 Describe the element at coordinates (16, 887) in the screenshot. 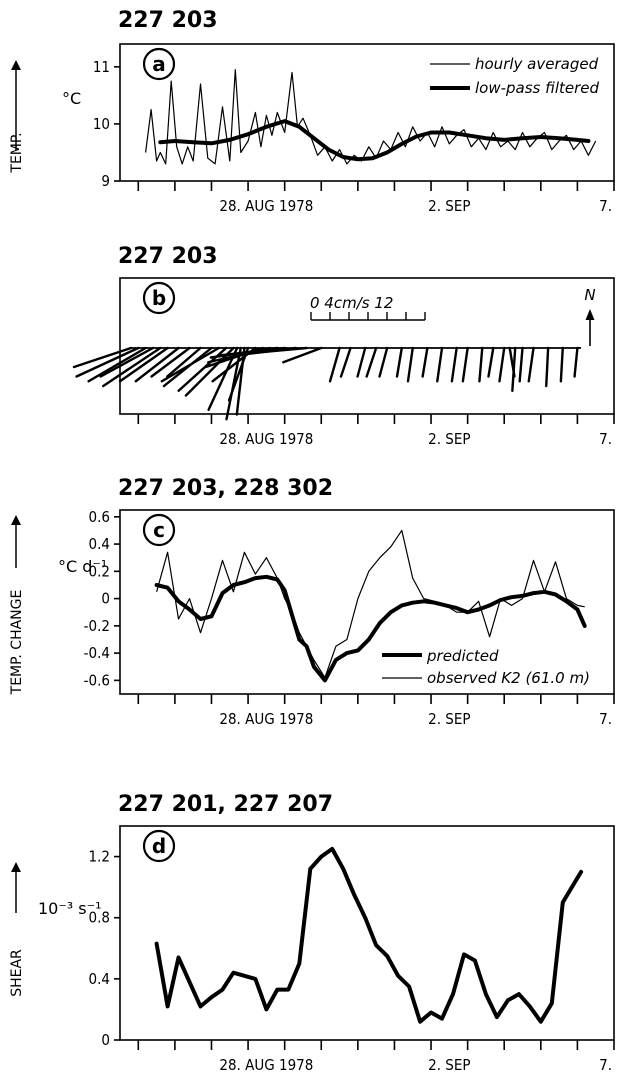

I see `y-axis-arrow-d` at that location.